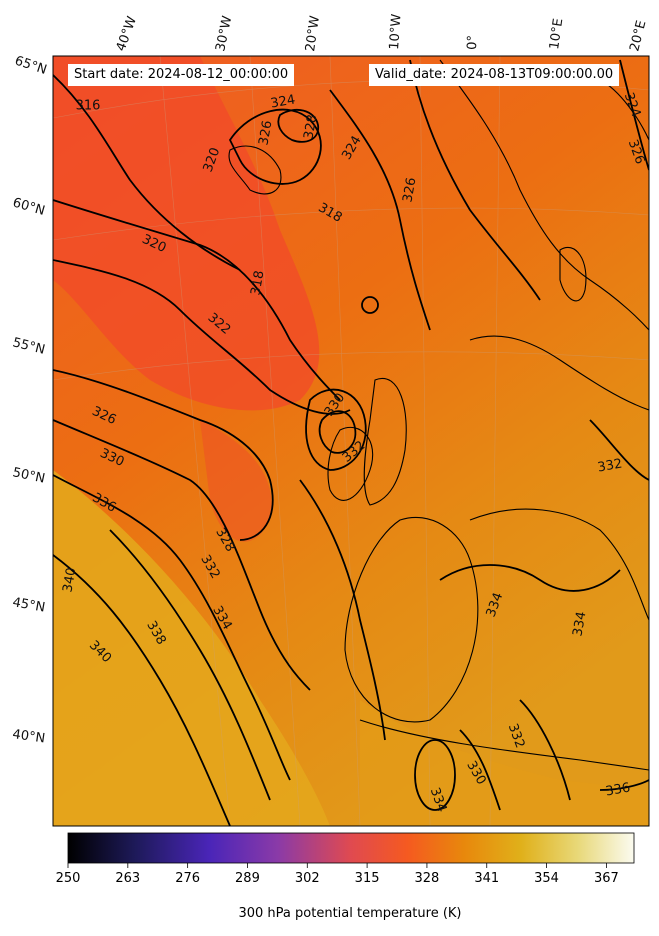  Describe the element at coordinates (494, 75) in the screenshot. I see `valid-date-label: Valid_date: 2024-08-13T09:00:00.00` at that location.